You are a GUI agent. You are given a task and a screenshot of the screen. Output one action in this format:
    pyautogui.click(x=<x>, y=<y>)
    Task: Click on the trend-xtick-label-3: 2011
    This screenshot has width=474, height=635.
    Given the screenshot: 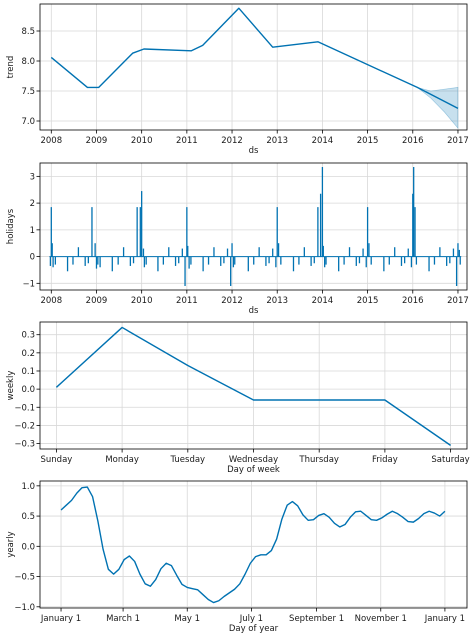 What is the action you would take?
    pyautogui.click(x=187, y=141)
    